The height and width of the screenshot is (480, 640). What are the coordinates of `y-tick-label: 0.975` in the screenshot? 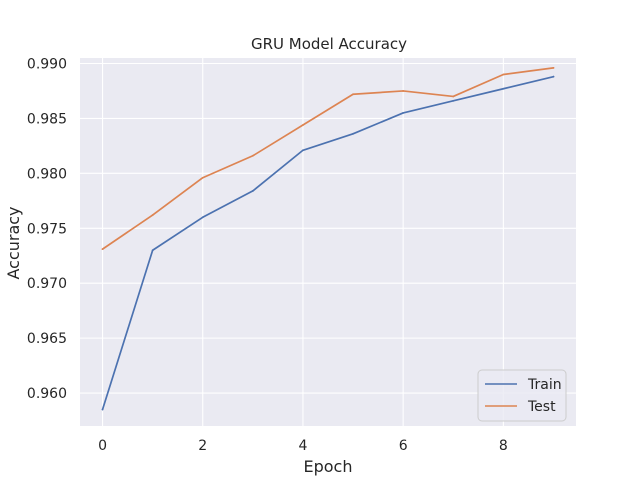 It's located at (47, 229).